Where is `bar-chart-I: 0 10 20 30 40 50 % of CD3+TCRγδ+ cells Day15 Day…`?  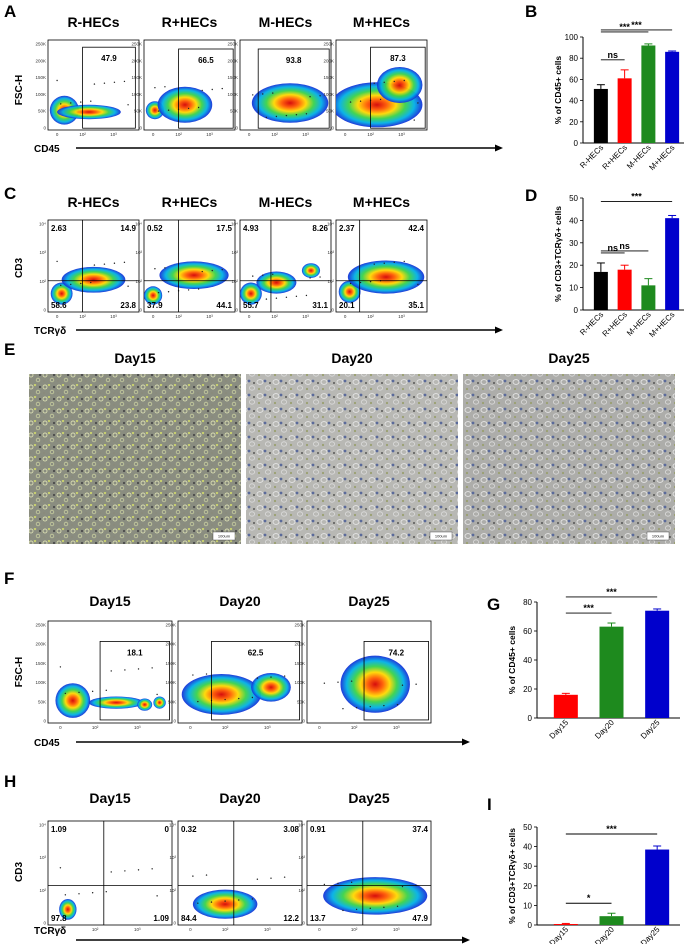
bar-chart-I: 0 10 20 30 40 50 % of CD3+TCRγδ+ cells Day15 Day… is located at coordinates (593, 883).